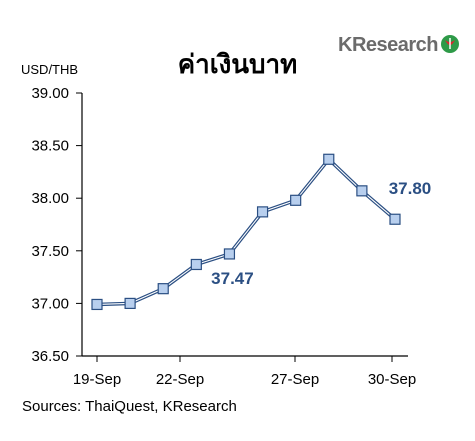 The image size is (475, 441). What do you see at coordinates (392, 379) in the screenshot?
I see `x-tick-label: 30-Sep` at bounding box center [392, 379].